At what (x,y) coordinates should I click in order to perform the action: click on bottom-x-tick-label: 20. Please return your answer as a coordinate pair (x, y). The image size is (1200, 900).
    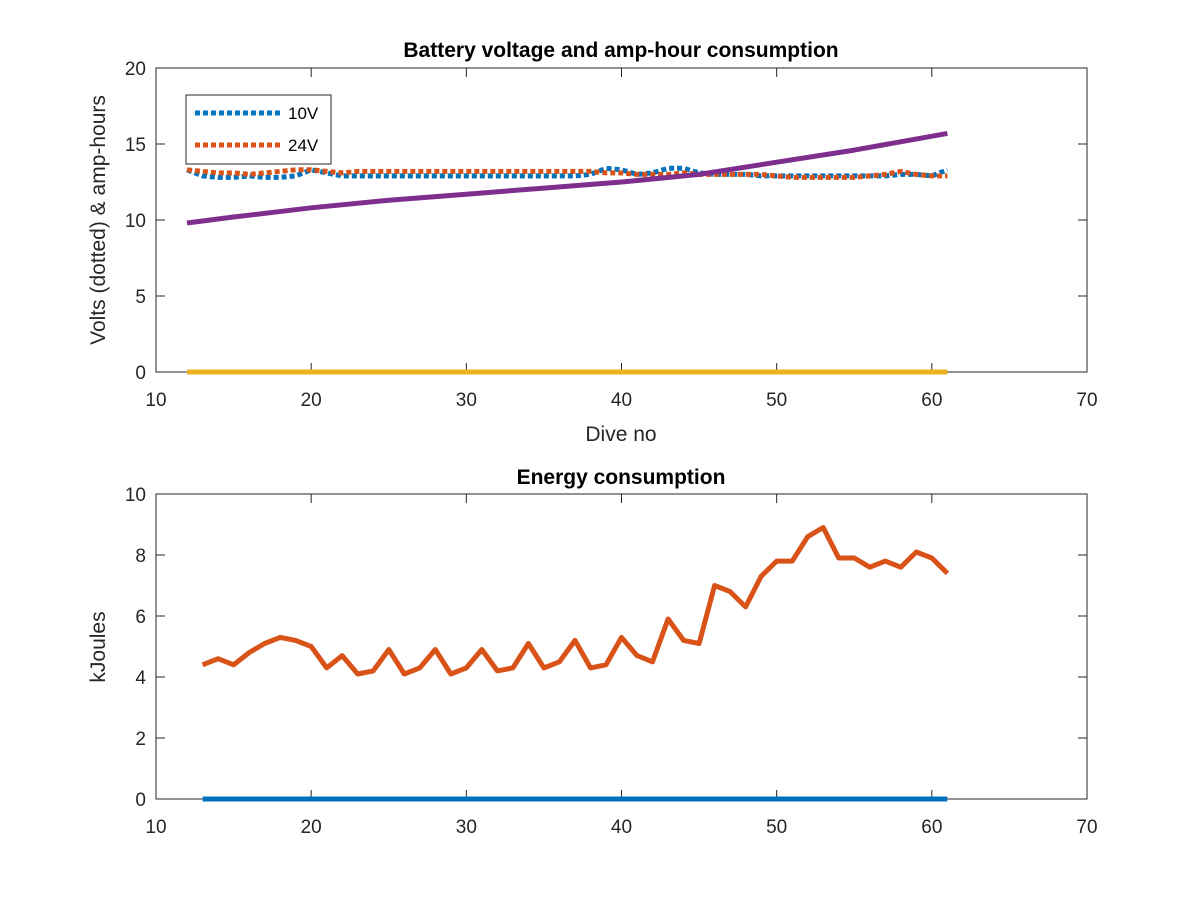
    Looking at the image, I should click on (311, 827).